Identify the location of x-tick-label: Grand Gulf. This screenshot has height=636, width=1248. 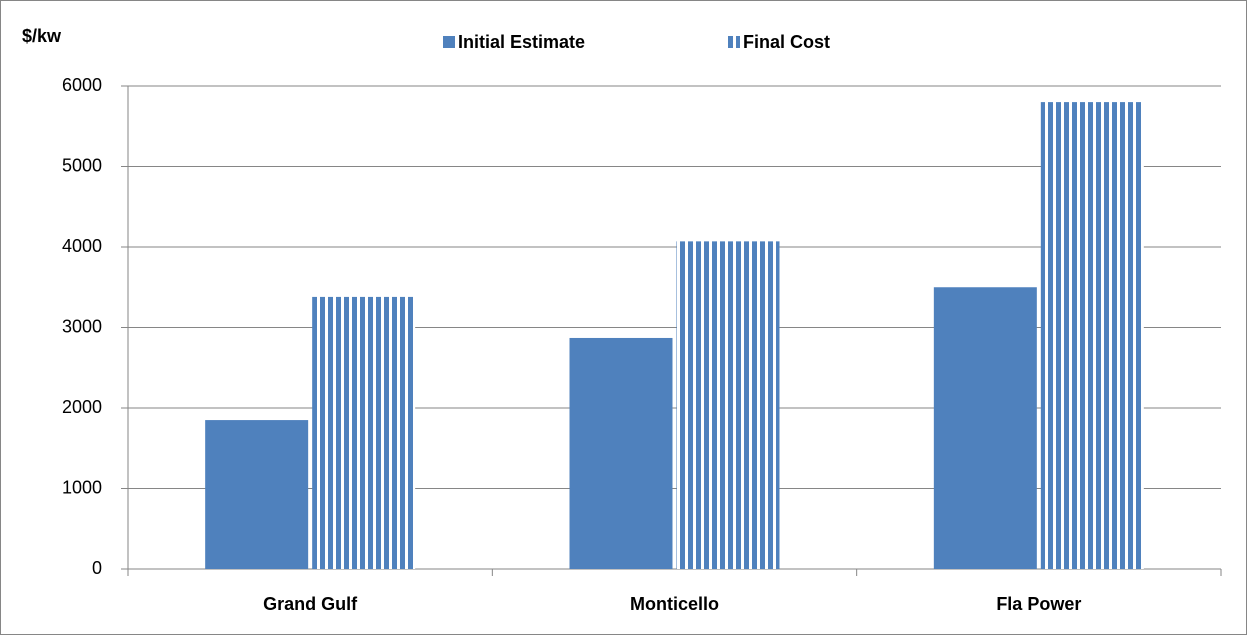
(310, 604).